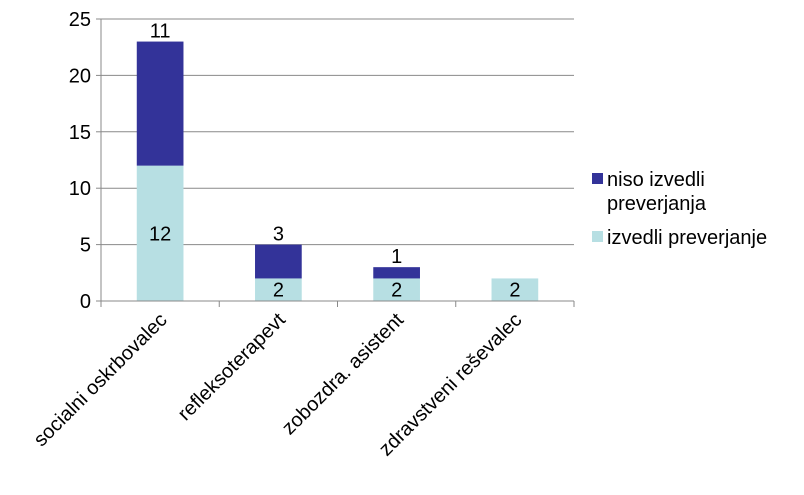 The width and height of the screenshot is (804, 495). What do you see at coordinates (232, 367) in the screenshot?
I see `x-category-label: refleksoterapevt` at bounding box center [232, 367].